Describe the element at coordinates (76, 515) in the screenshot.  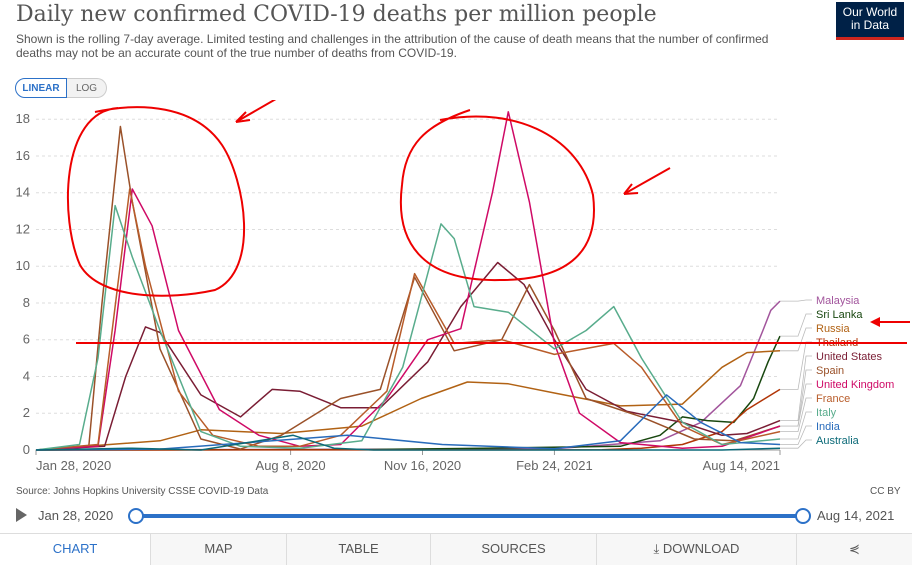
I see `timeline-start-label: Jan 28, 2020` at that location.